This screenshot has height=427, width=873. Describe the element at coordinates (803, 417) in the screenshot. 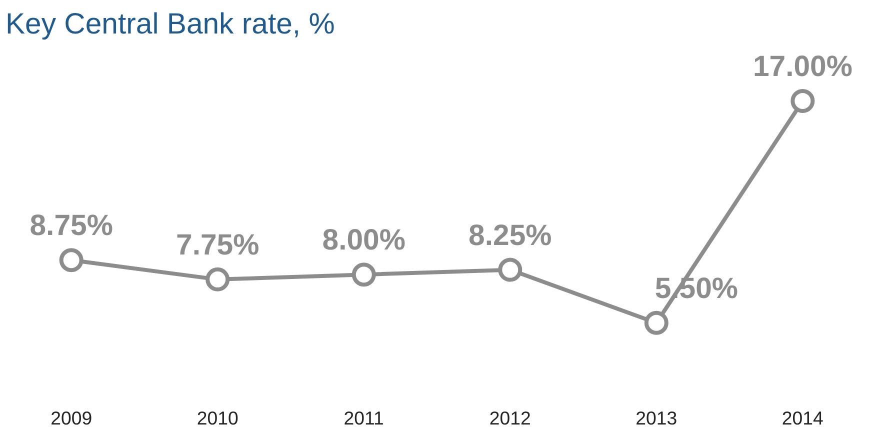

I see `x-tick-label: 2014` at that location.